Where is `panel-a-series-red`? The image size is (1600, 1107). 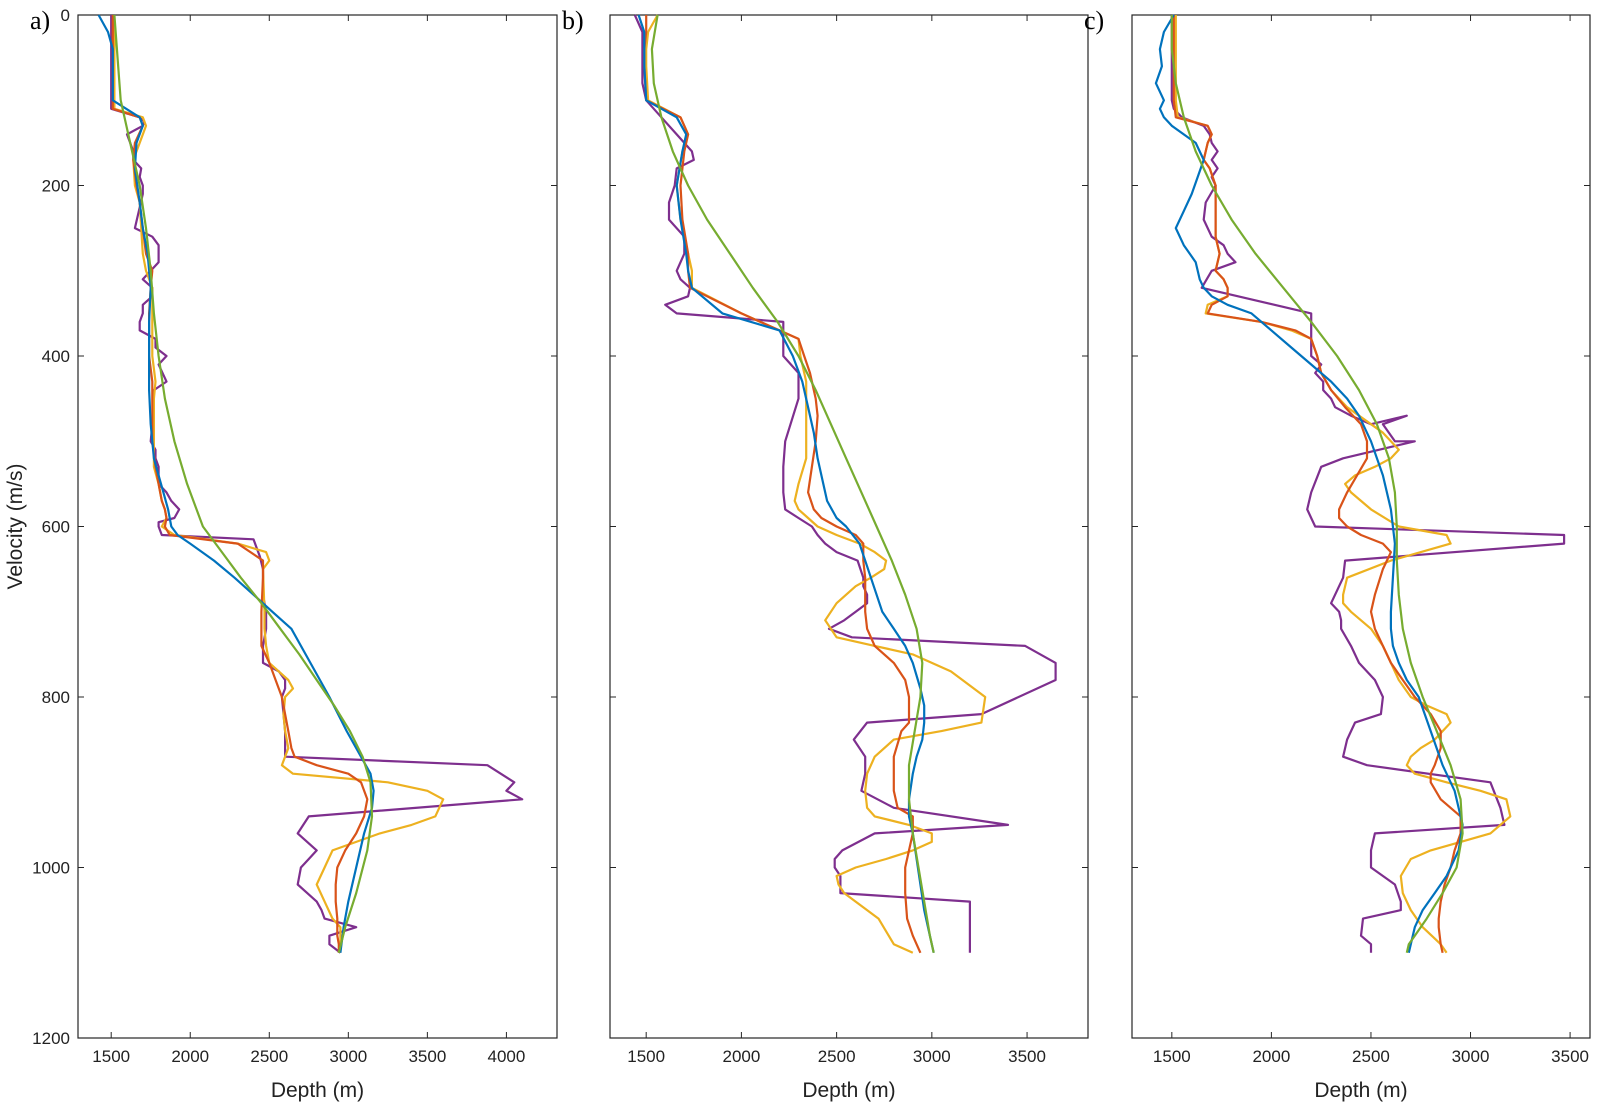
panel-a-series-red is located at coordinates (240, 484).